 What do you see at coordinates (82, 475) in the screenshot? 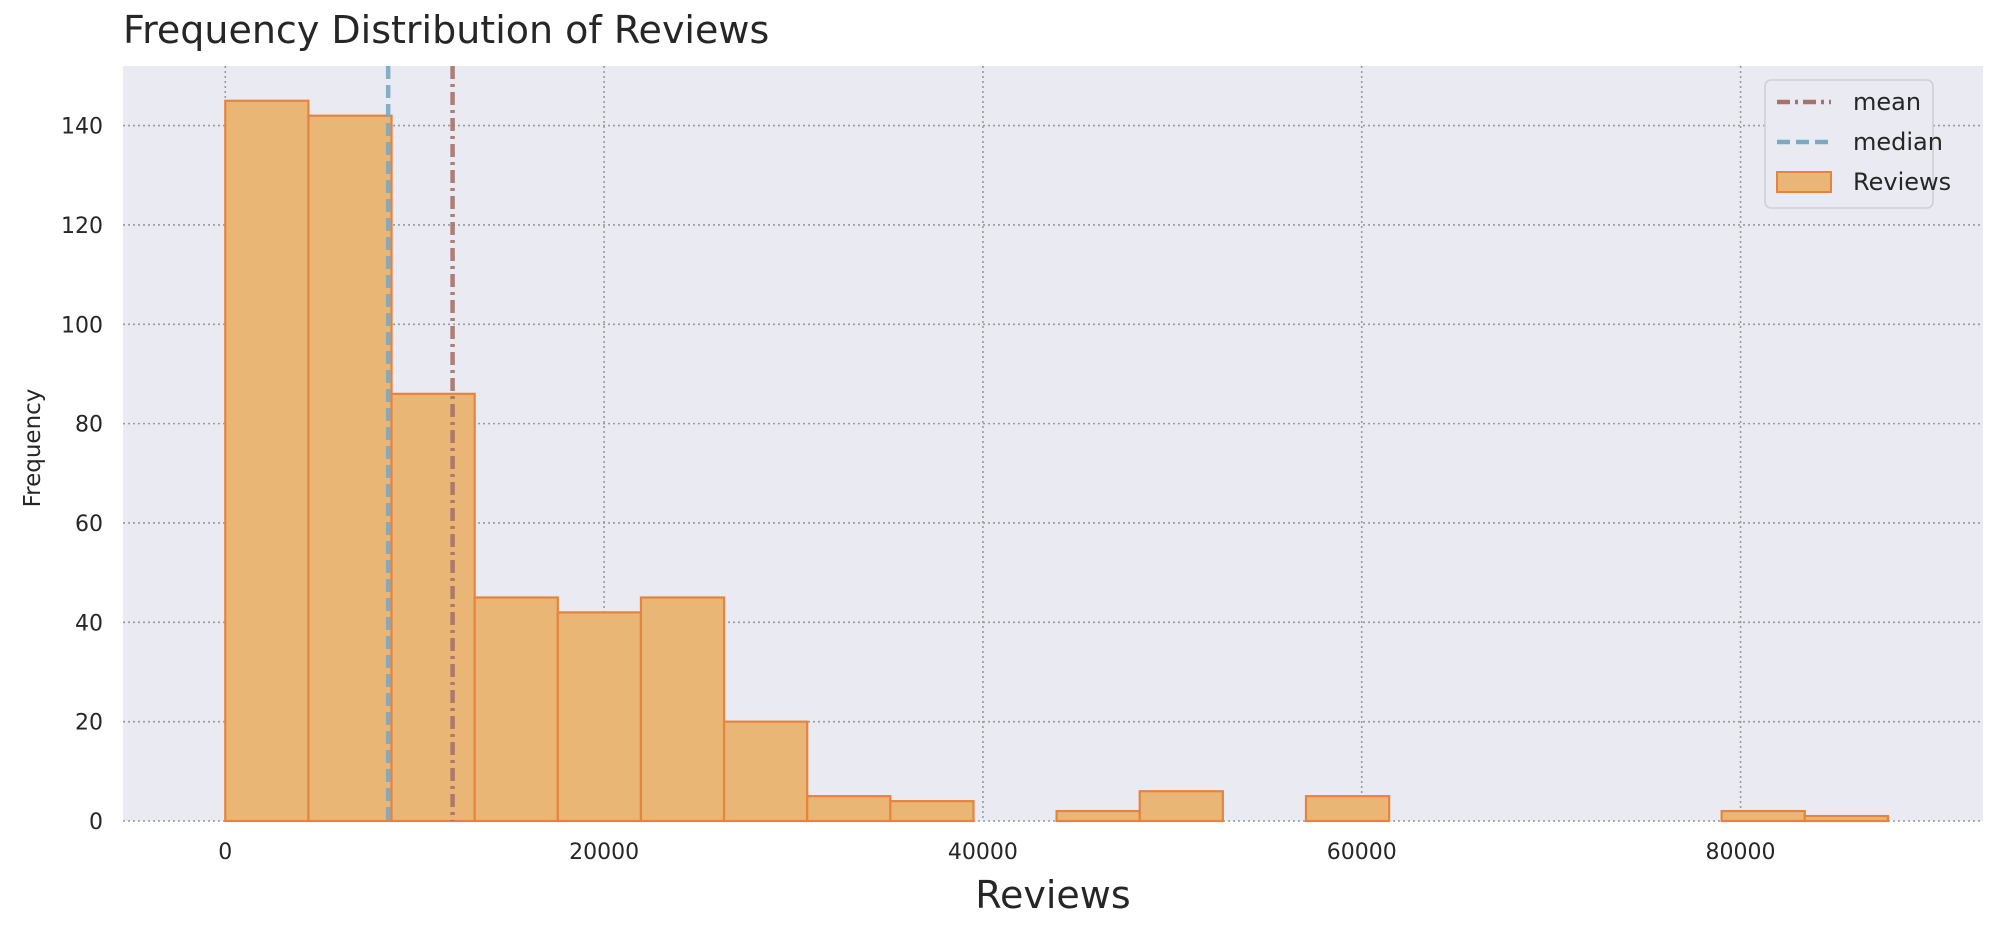
I see `y-axis-ticks: 0 20 40 60 80 100 120 140` at bounding box center [82, 475].